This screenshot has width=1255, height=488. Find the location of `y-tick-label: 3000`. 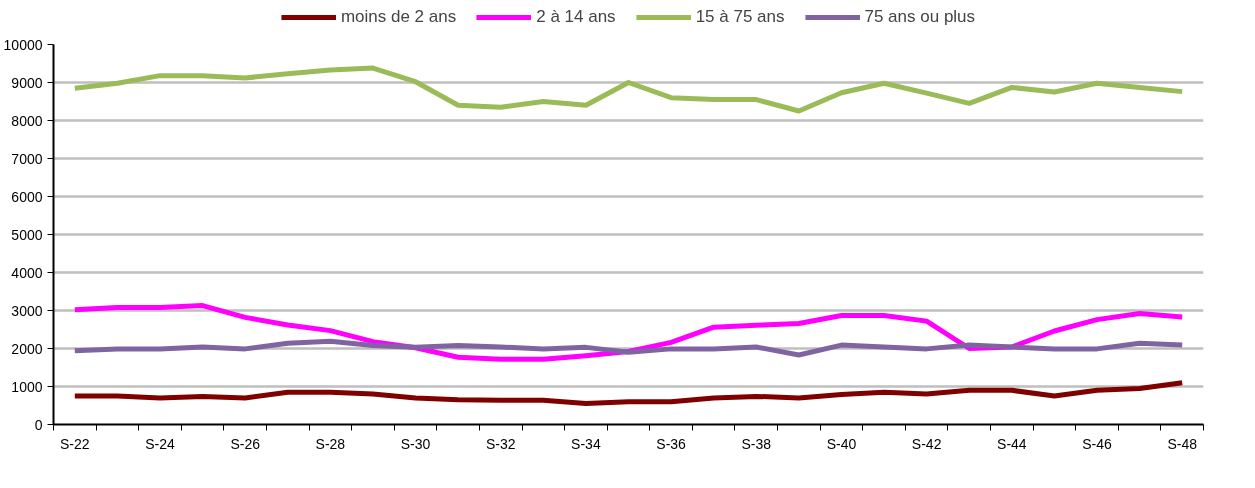

y-tick-label: 3000 is located at coordinates (27, 310).